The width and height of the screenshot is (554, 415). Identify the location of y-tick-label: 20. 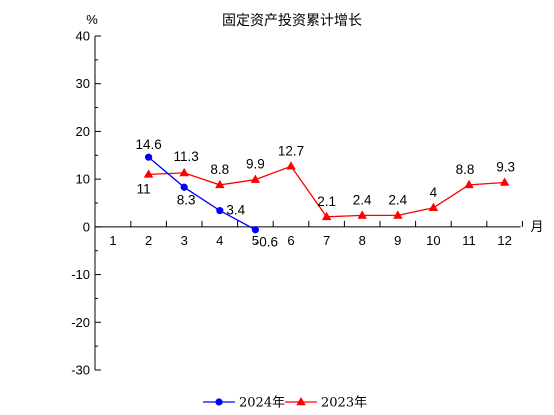
(83, 131).